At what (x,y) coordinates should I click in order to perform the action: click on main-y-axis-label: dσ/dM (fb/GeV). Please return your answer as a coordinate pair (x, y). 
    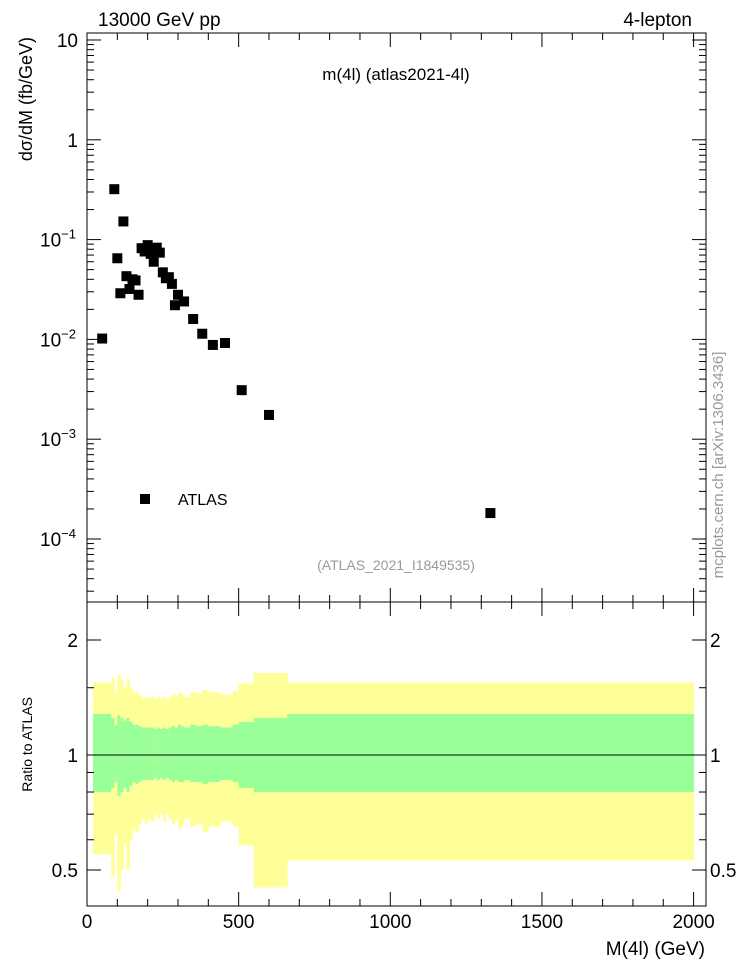
    Looking at the image, I should click on (26, 99).